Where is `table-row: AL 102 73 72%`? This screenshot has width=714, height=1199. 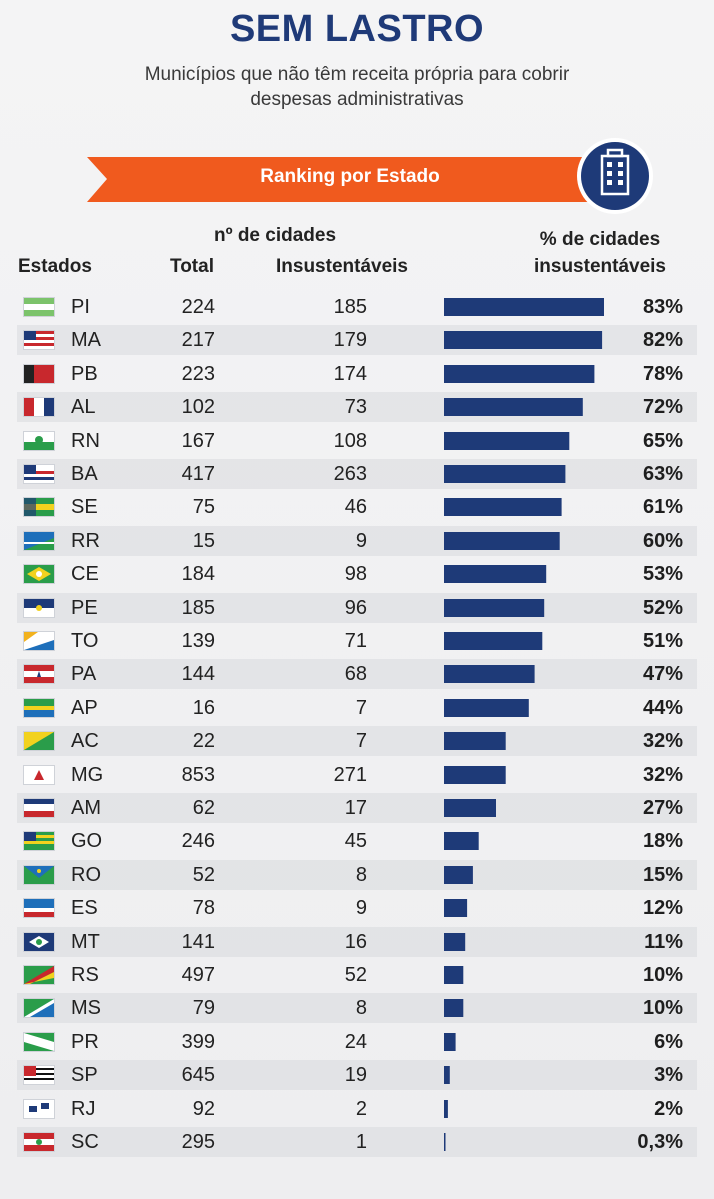 table-row: AL 102 73 72% is located at coordinates (357, 407).